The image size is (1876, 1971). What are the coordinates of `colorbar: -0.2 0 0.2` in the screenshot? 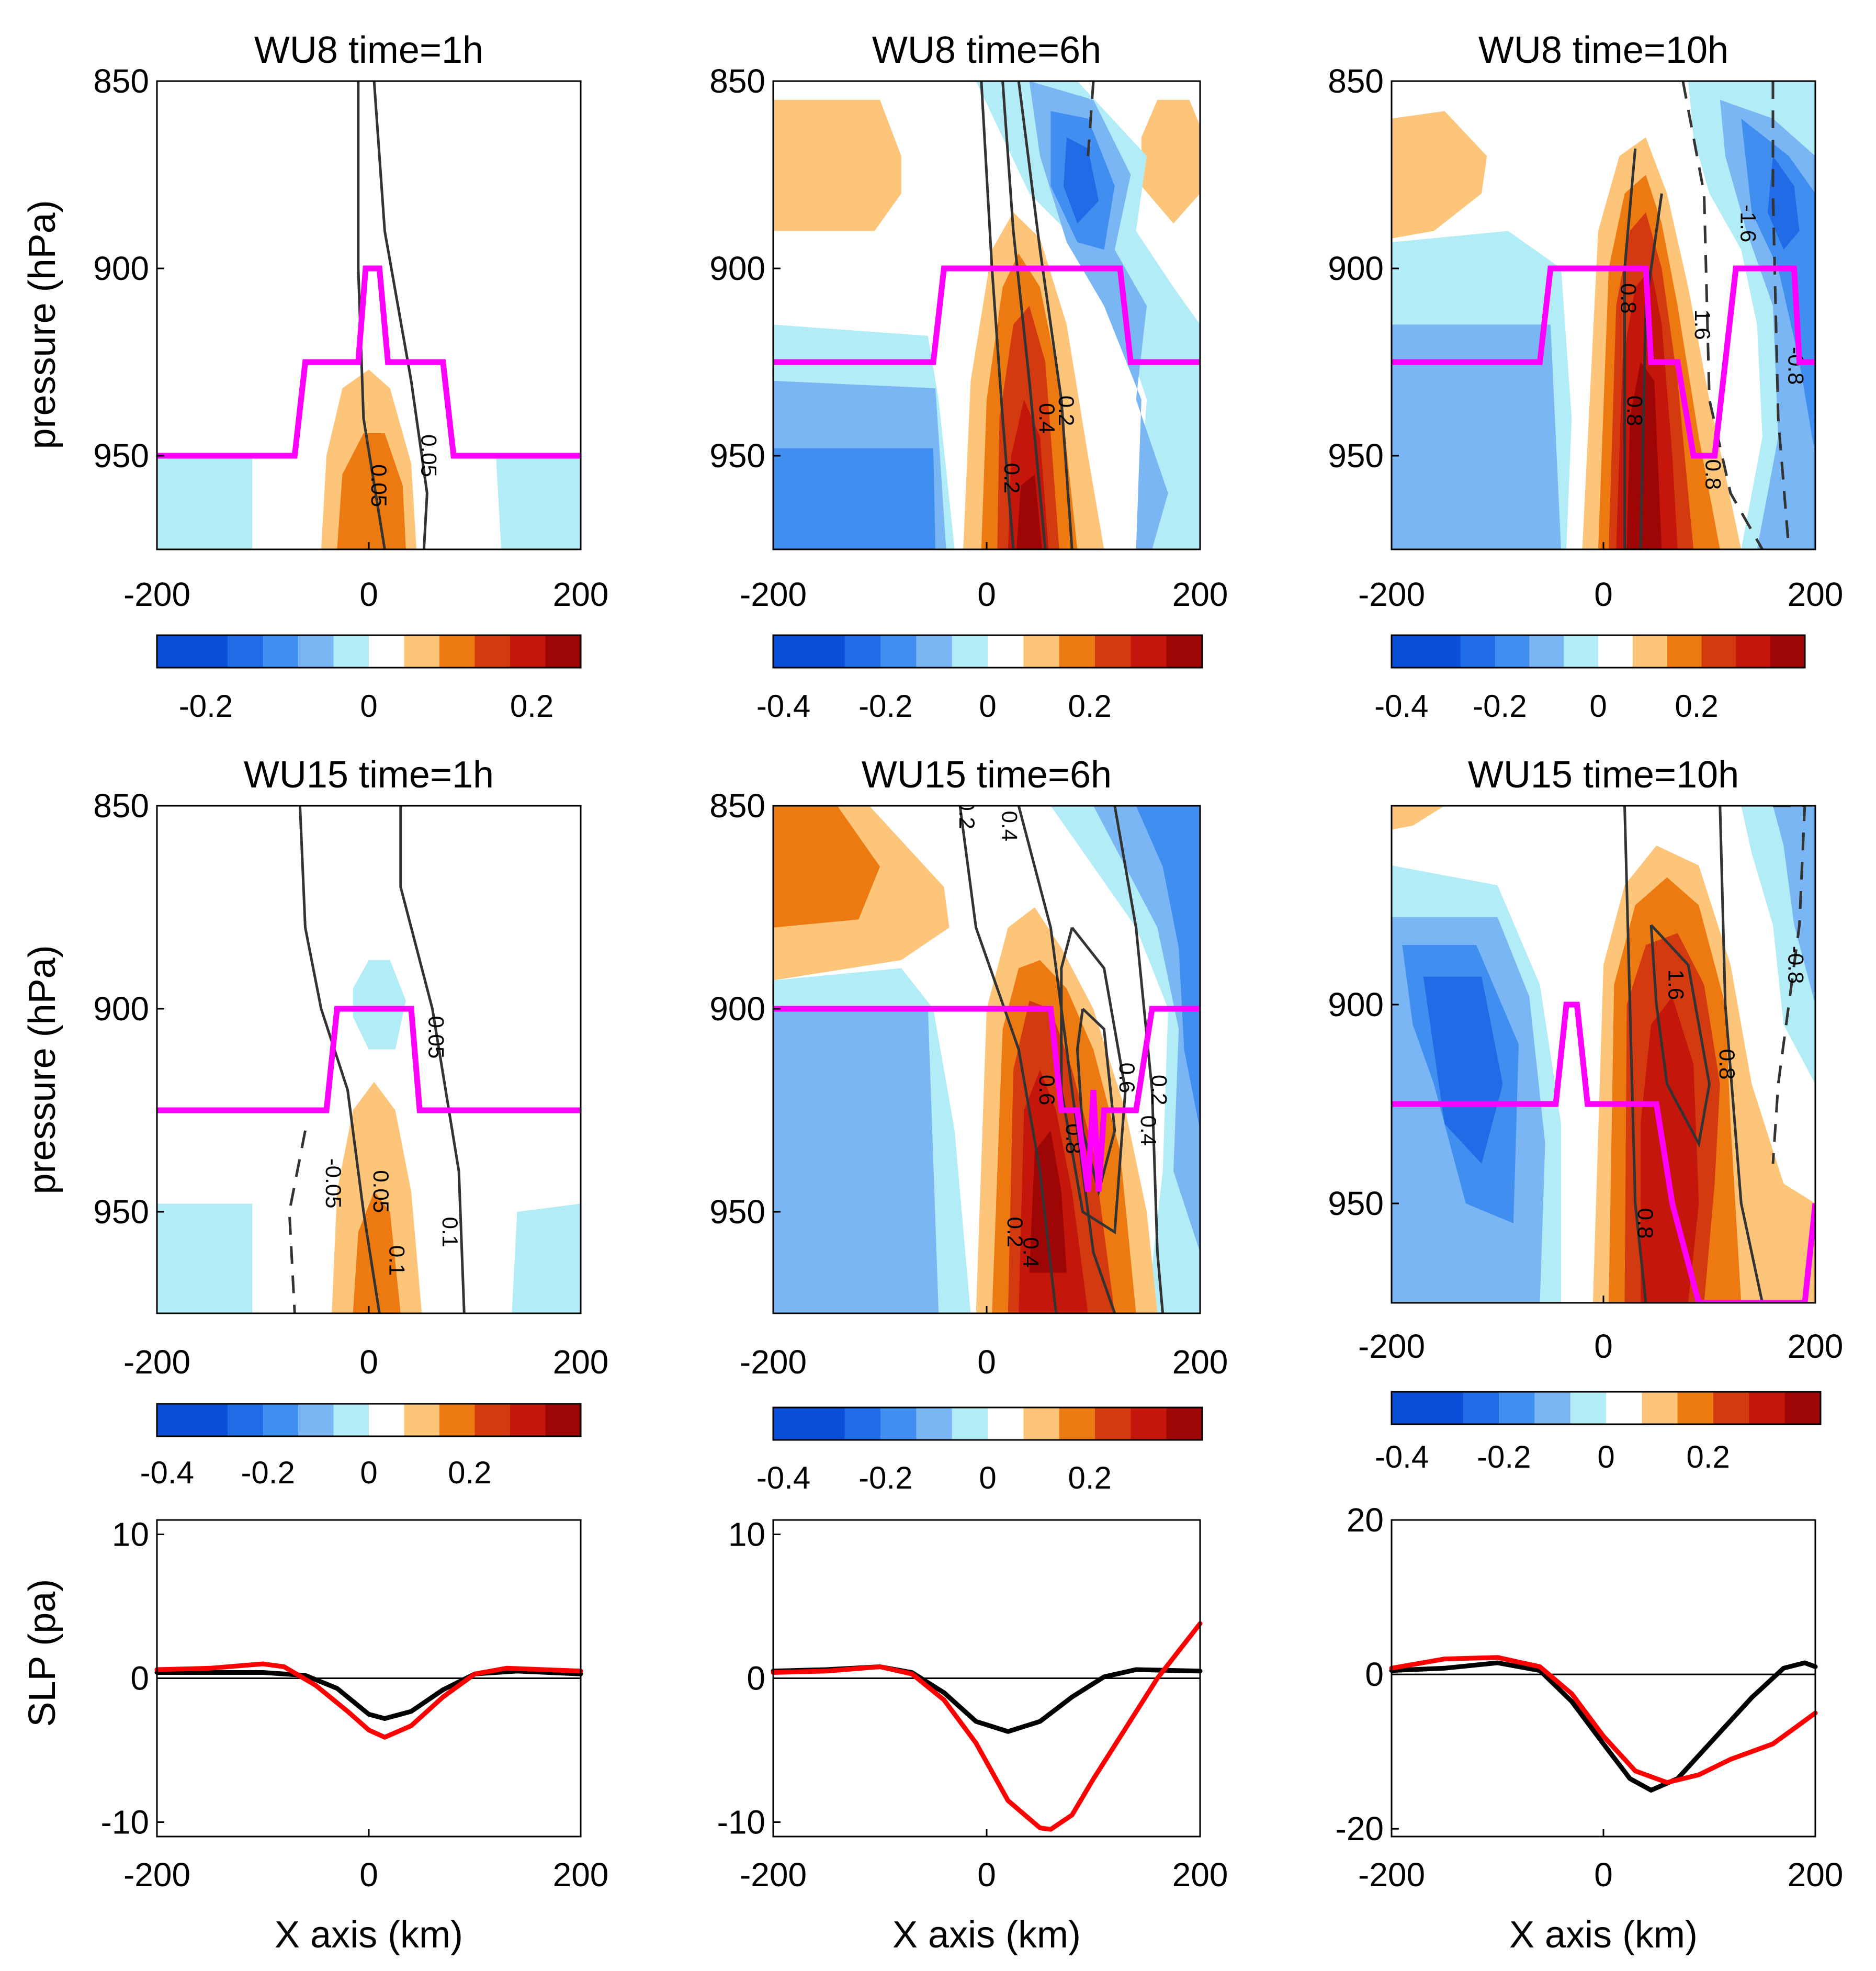 It's located at (369, 679).